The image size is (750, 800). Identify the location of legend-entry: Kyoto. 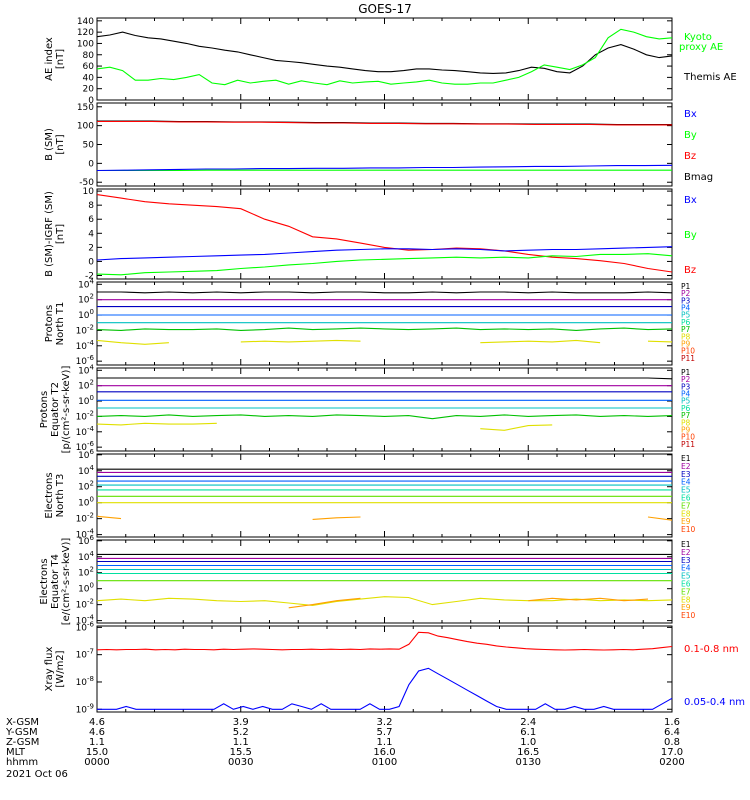
(698, 37).